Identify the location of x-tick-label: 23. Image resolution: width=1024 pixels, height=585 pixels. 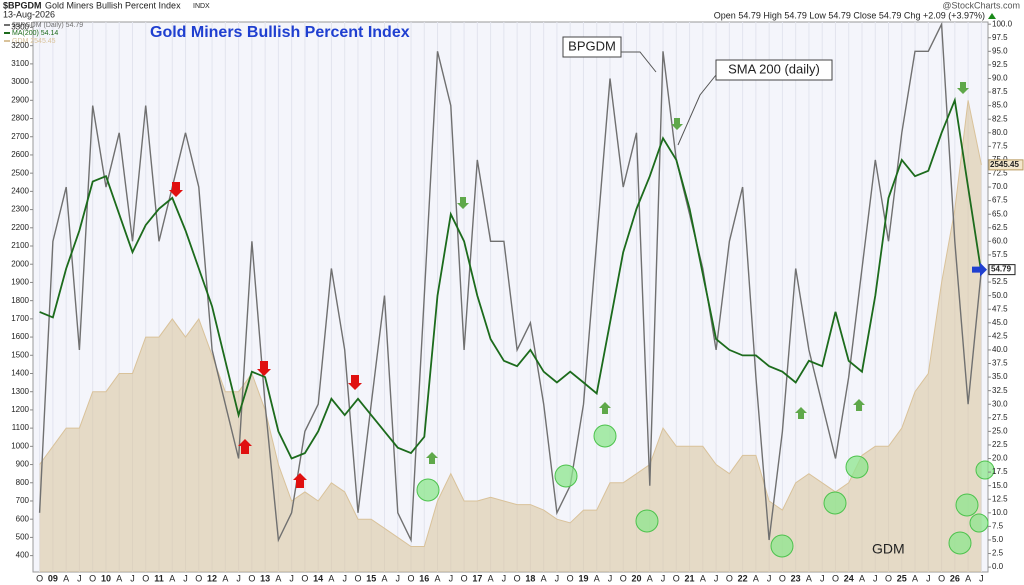
(796, 578).